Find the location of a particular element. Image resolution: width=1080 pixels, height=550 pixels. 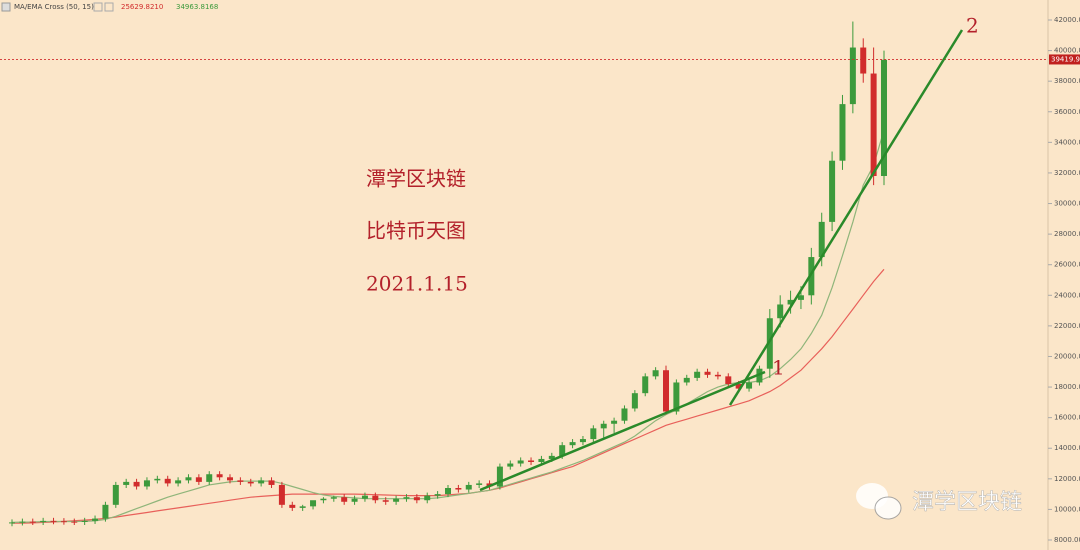

y-tick-label: 14000.00 is located at coordinates (1067, 448).